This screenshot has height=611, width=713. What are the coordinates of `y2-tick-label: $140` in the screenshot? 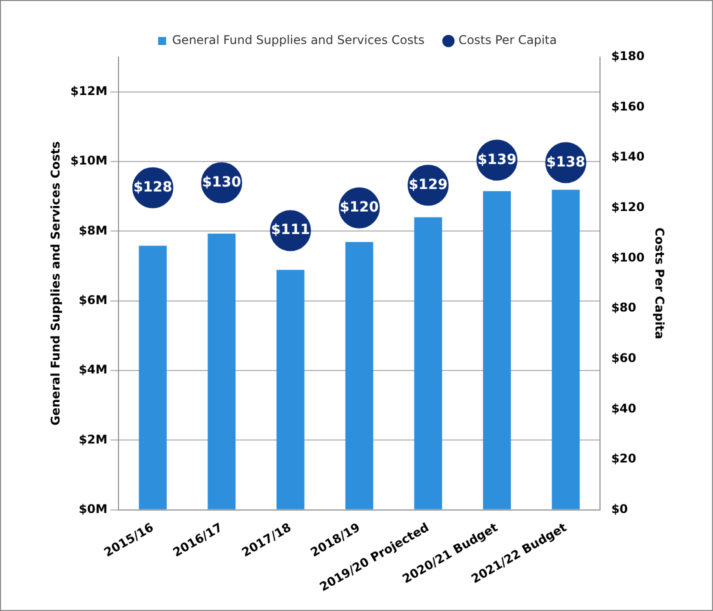 It's located at (628, 157).